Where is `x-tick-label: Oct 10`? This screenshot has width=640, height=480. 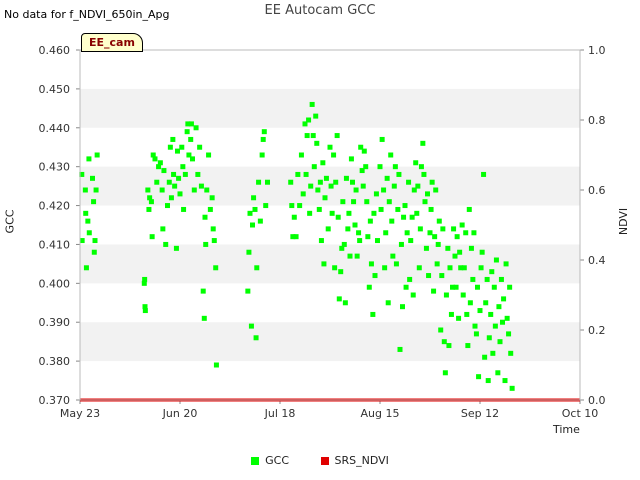
x-tick-label: Oct 10 is located at coordinates (580, 413).